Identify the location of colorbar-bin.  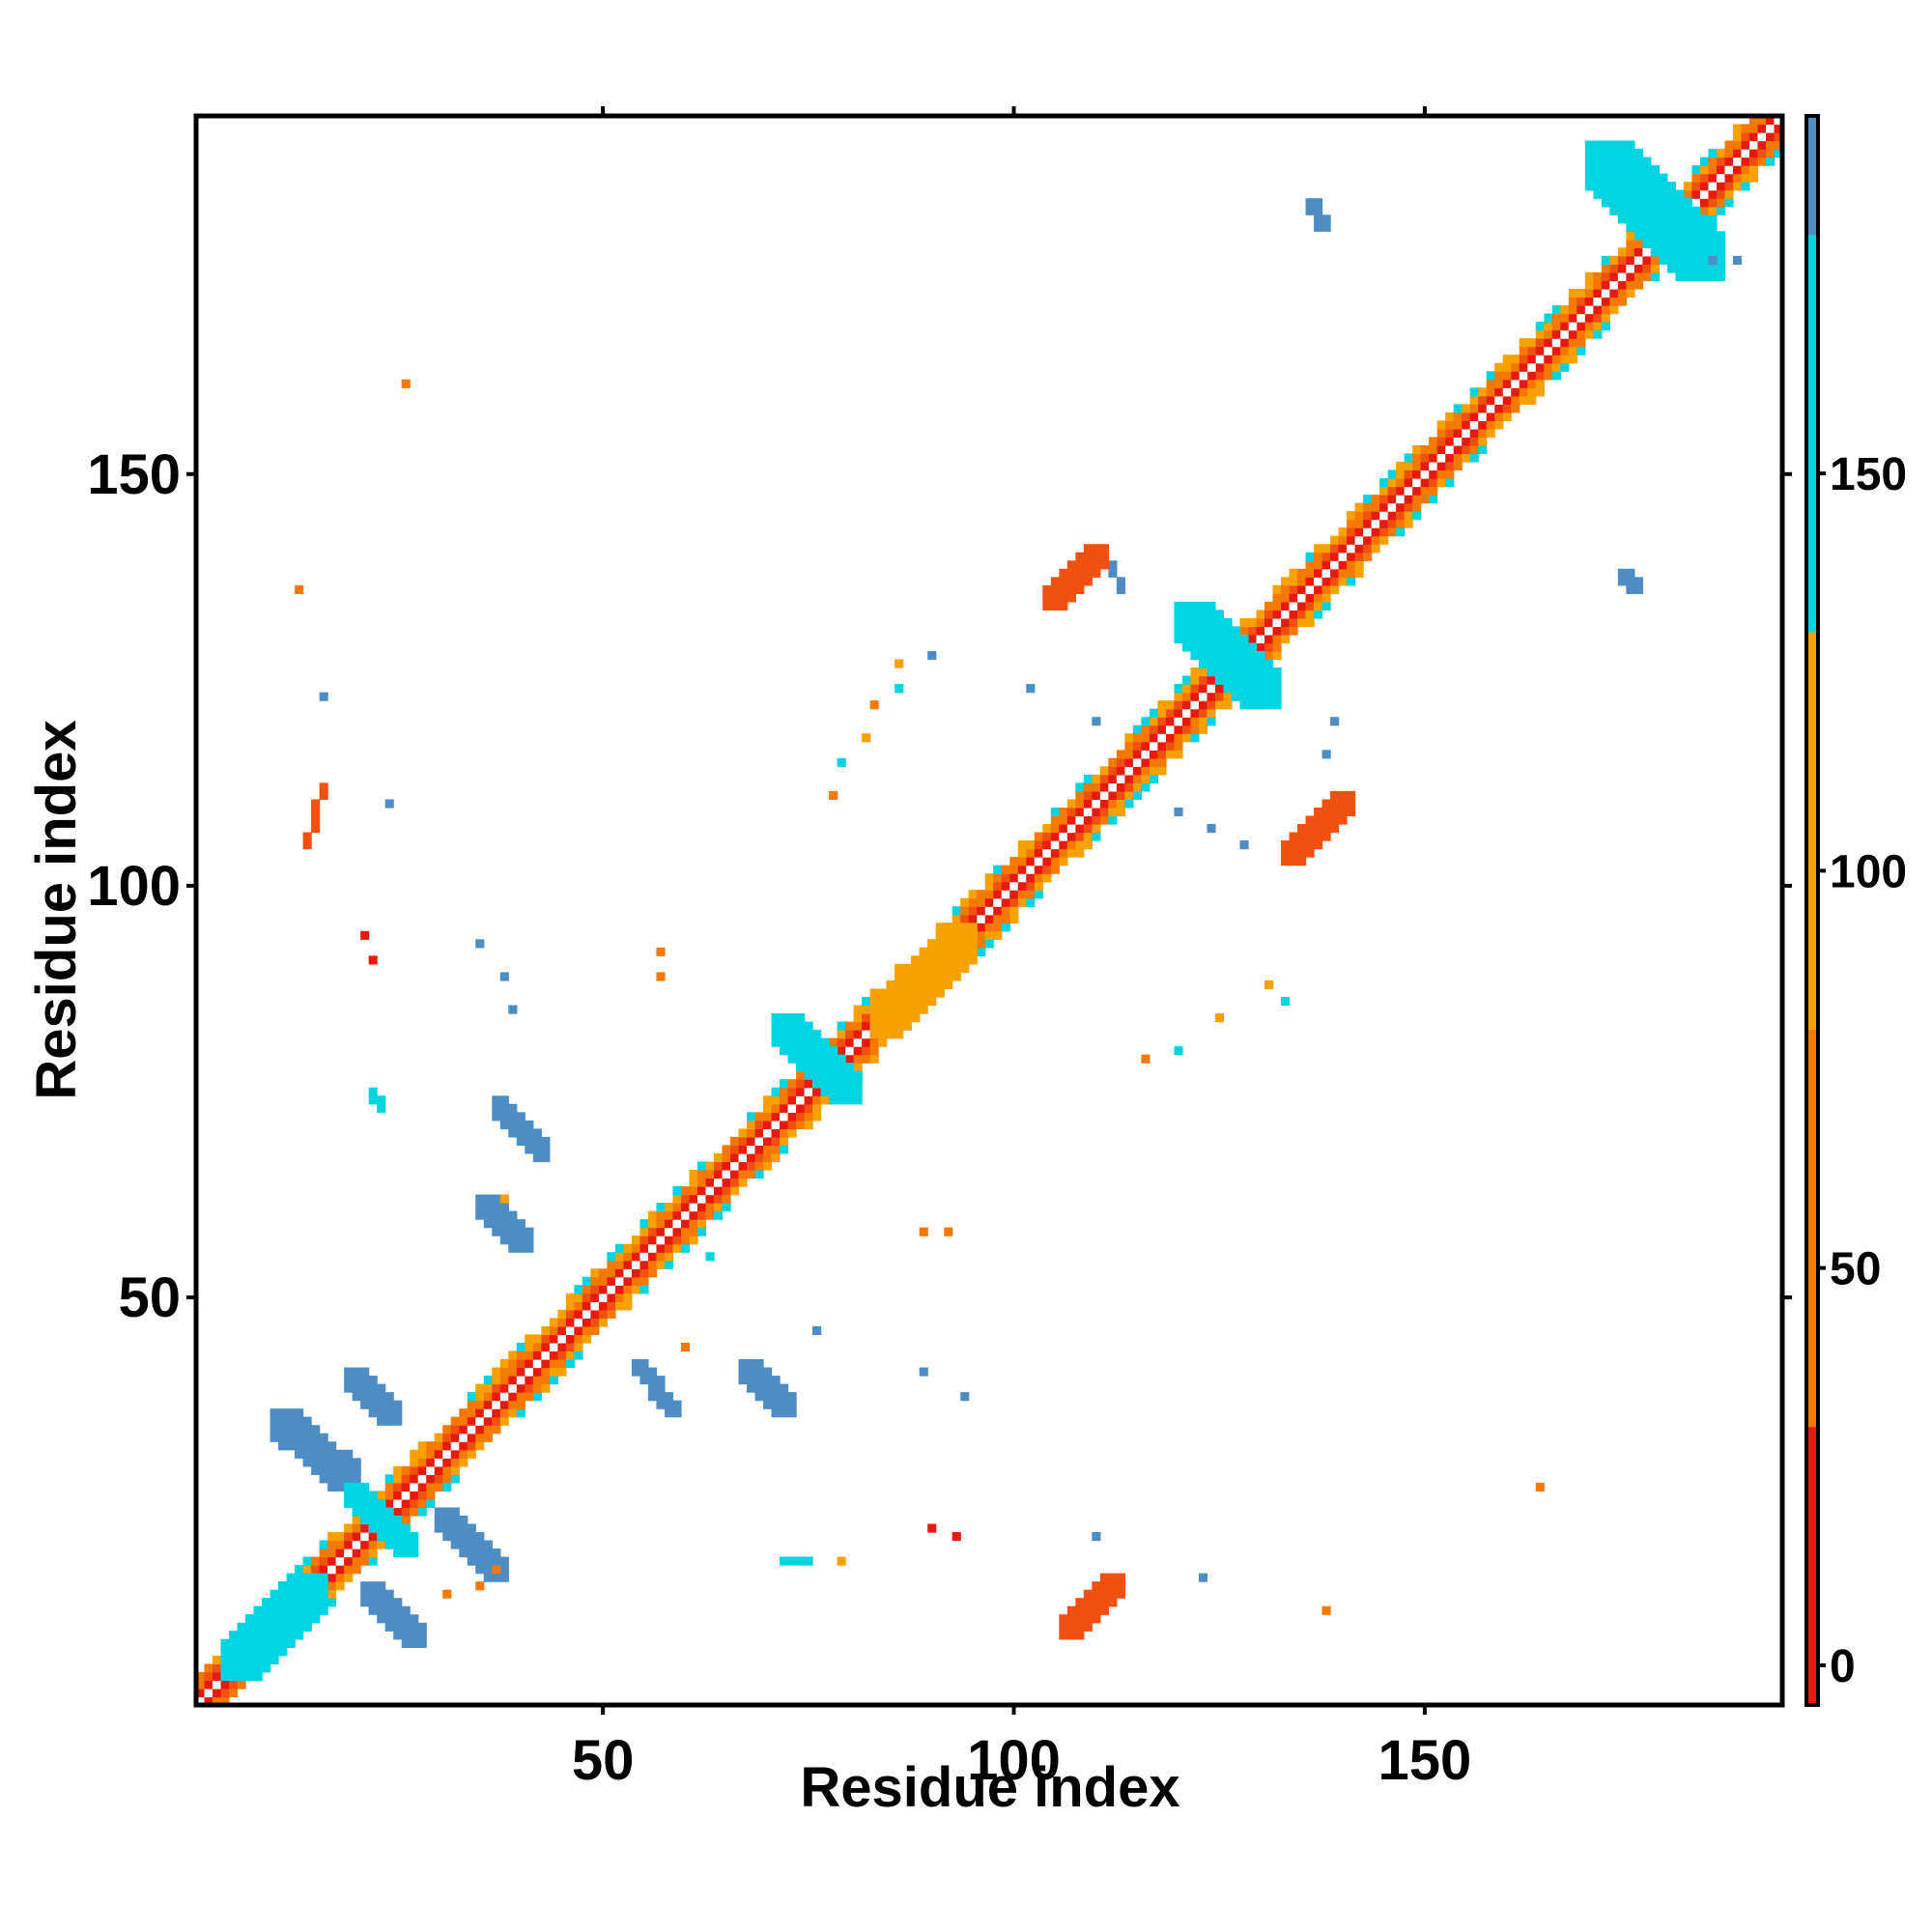
(1812, 1228).